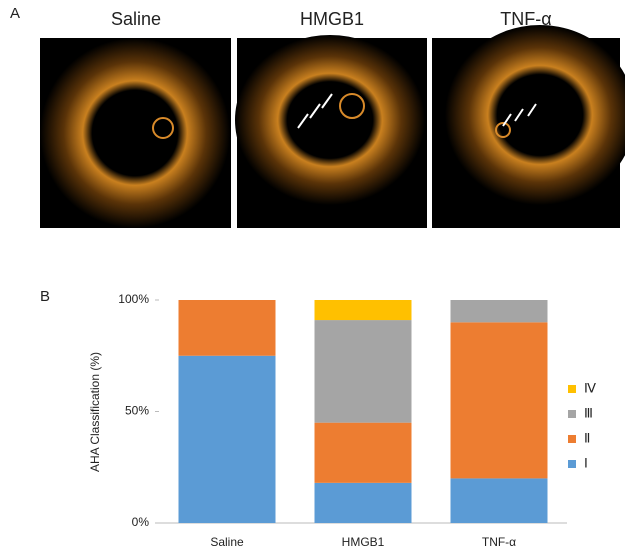 The width and height of the screenshot is (625, 556). Describe the element at coordinates (588, 412) in the screenshot. I see `legend-label: Ⅲ` at that location.